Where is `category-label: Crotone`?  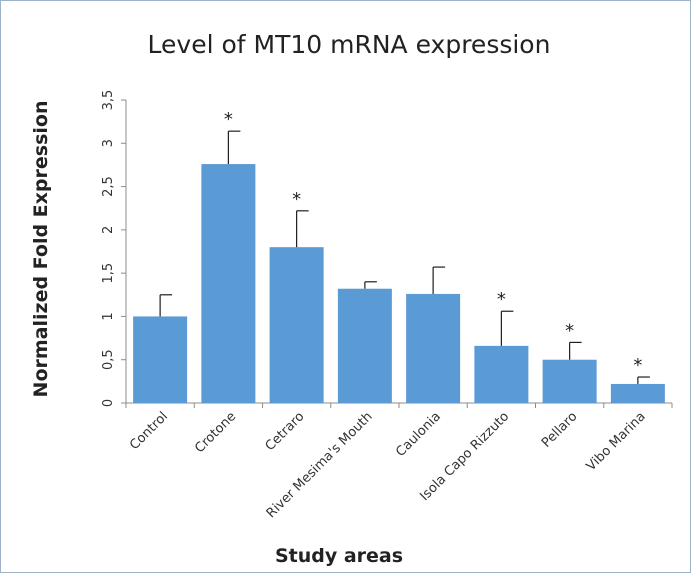 category-label: Crotone is located at coordinates (215, 432).